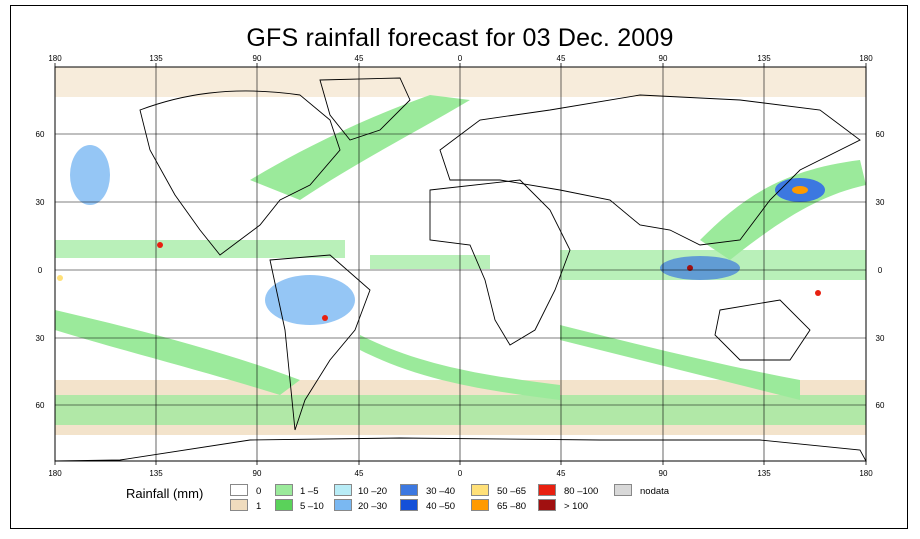 Image resolution: width=920 pixels, height=539 pixels. I want to click on lon-label-bot-3: 90, so click(257, 473).